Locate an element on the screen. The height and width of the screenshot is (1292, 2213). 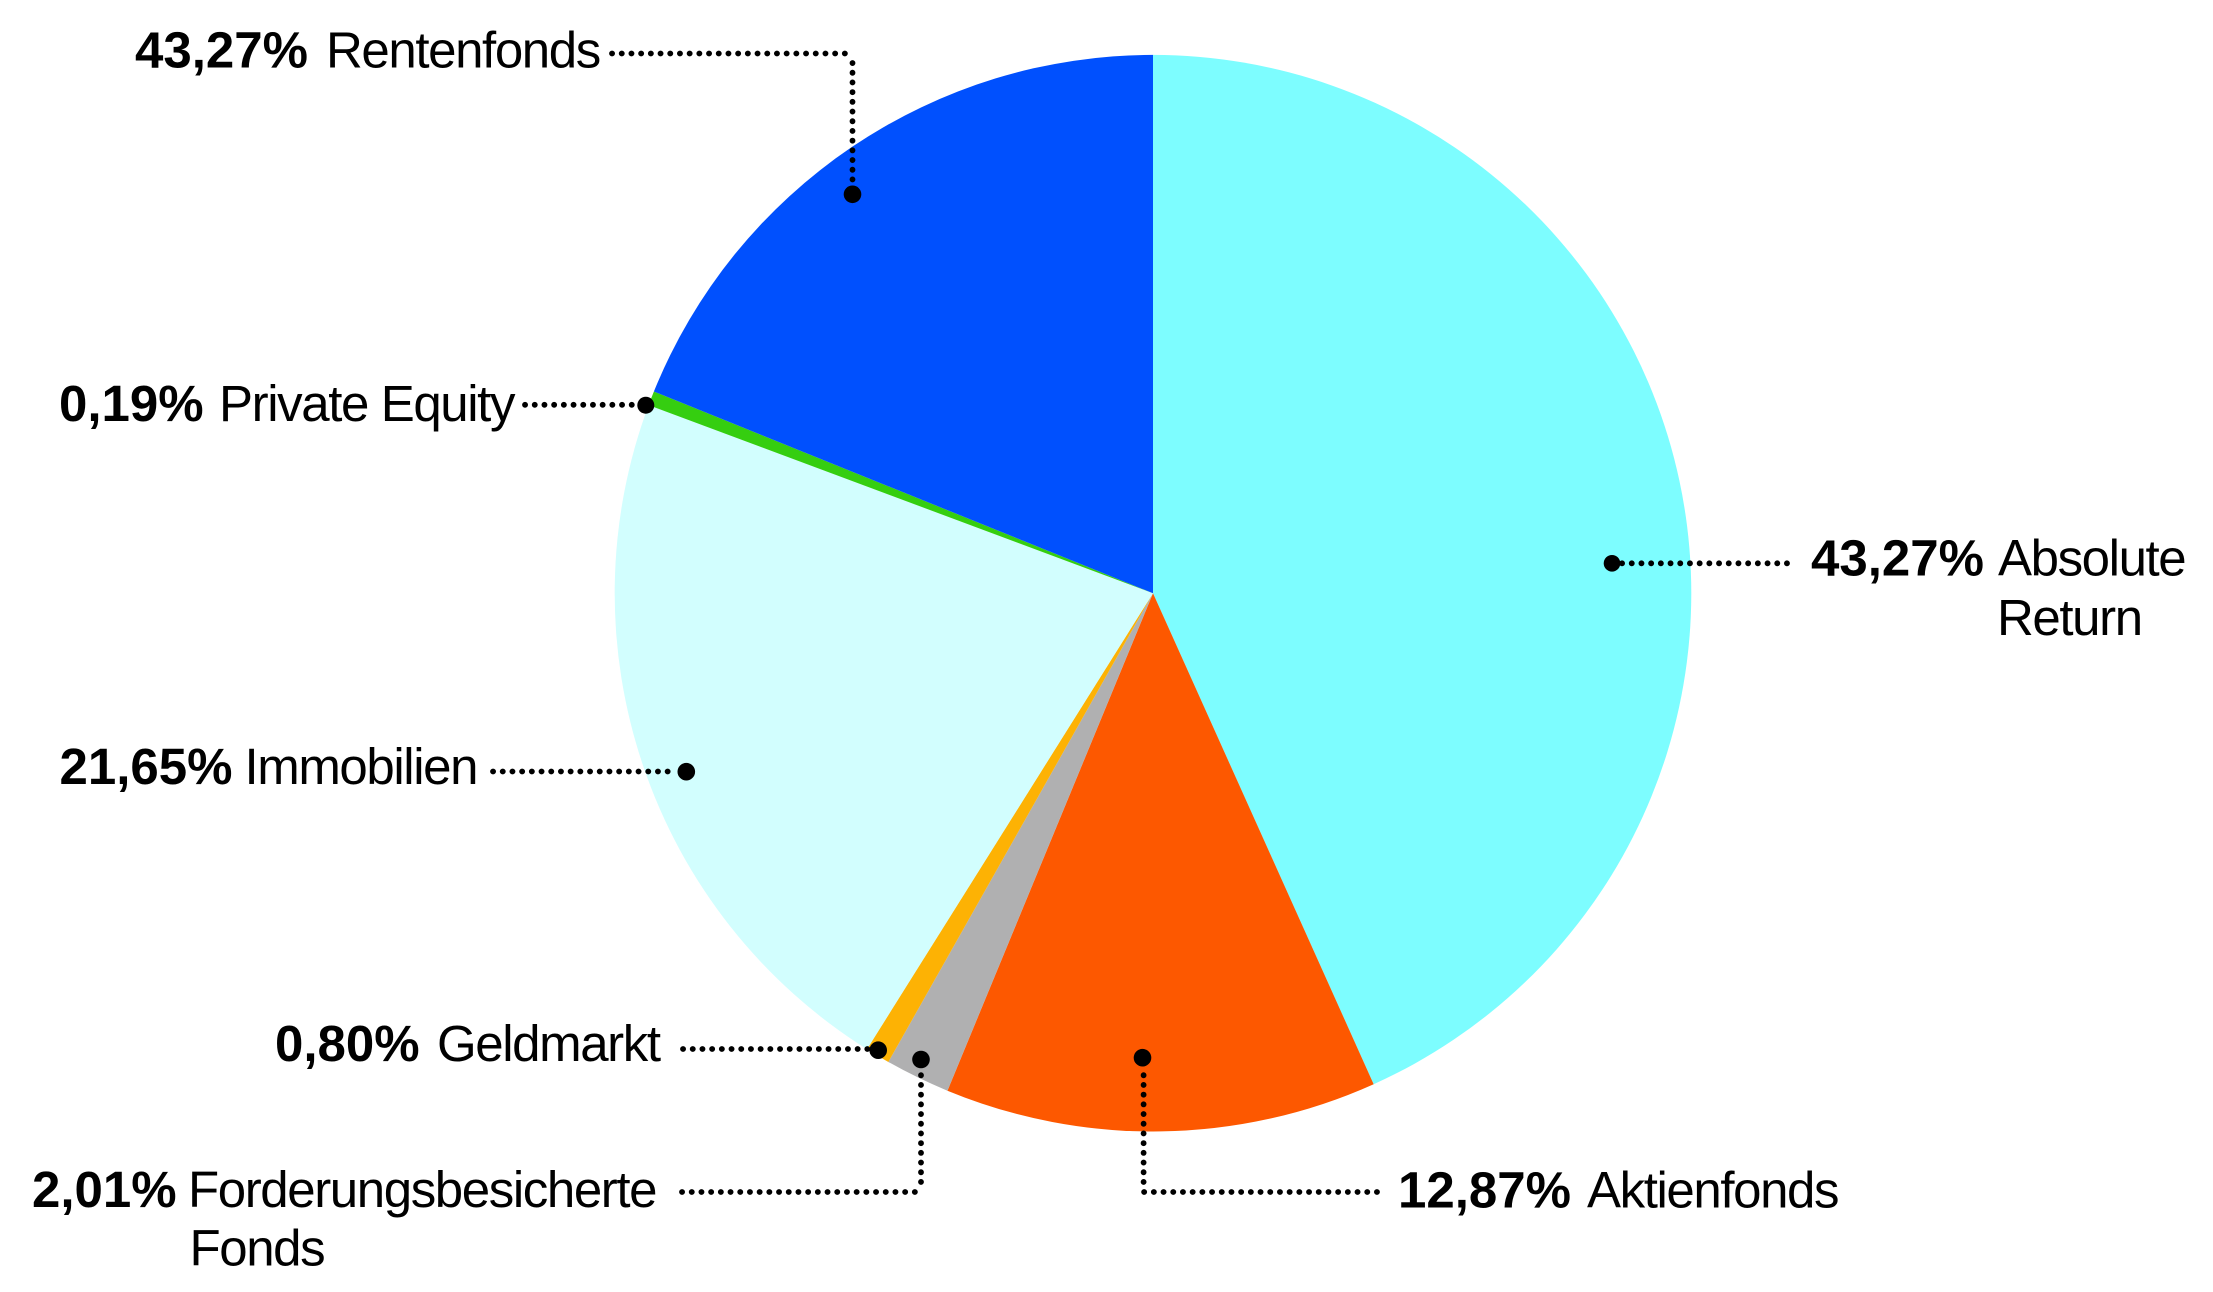
svg-text:0,19%Private Equity: 0,19% Private Equity is located at coordinates (287, 403).